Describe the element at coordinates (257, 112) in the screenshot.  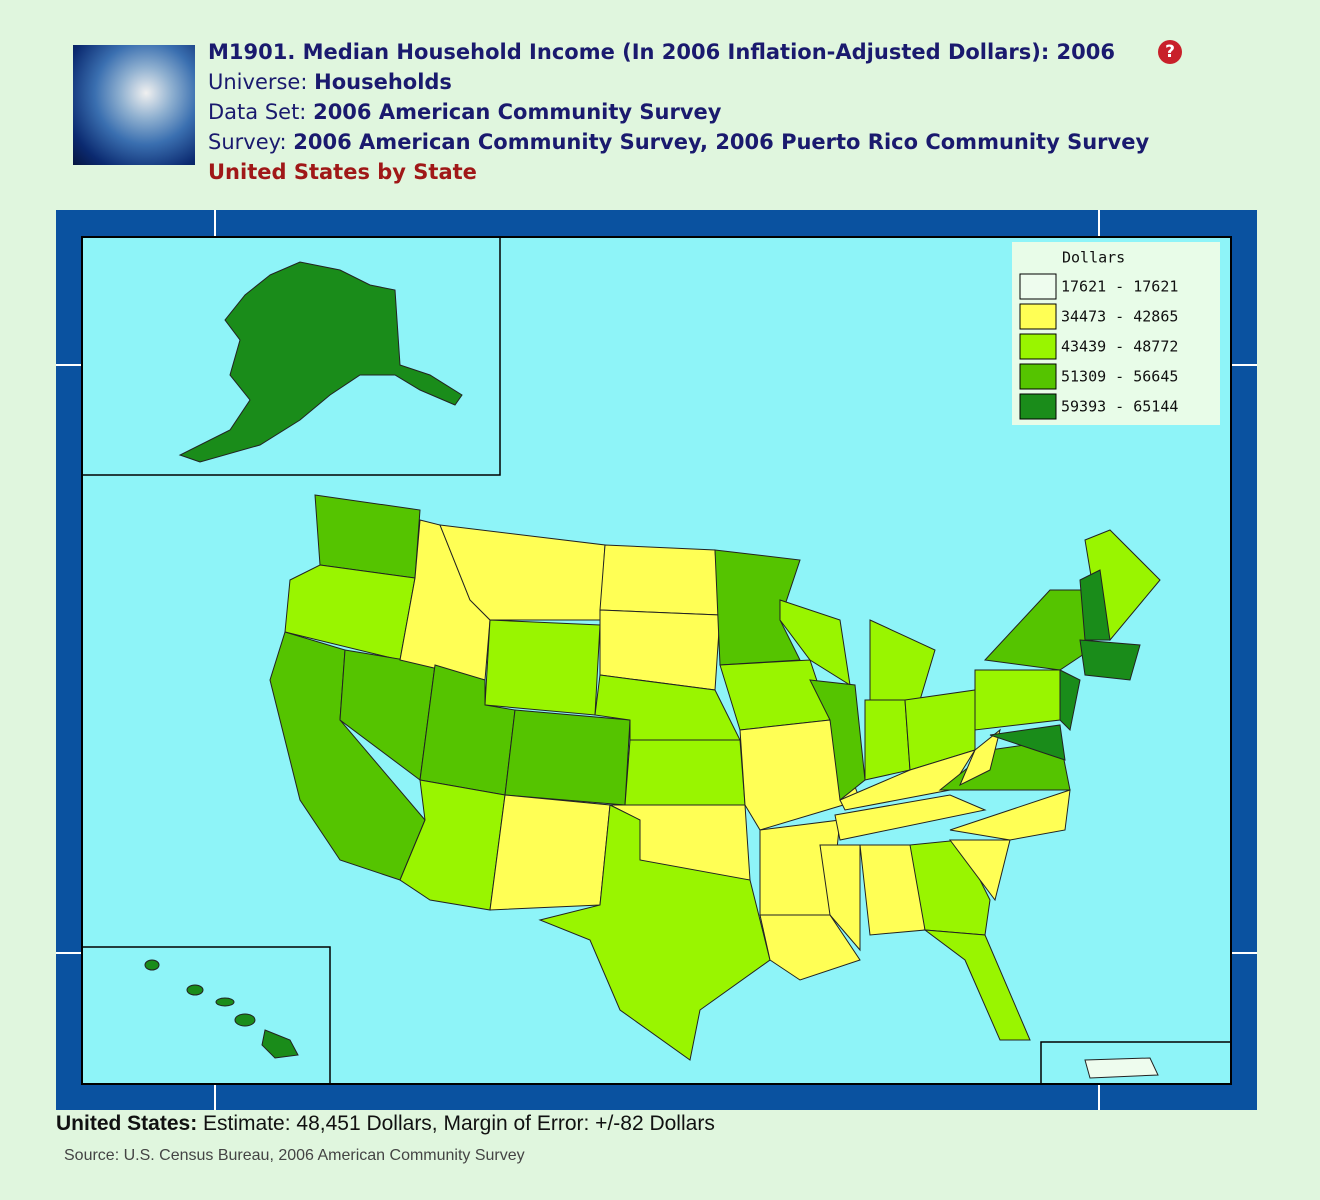
I see `info-label: Data Set:` at that location.